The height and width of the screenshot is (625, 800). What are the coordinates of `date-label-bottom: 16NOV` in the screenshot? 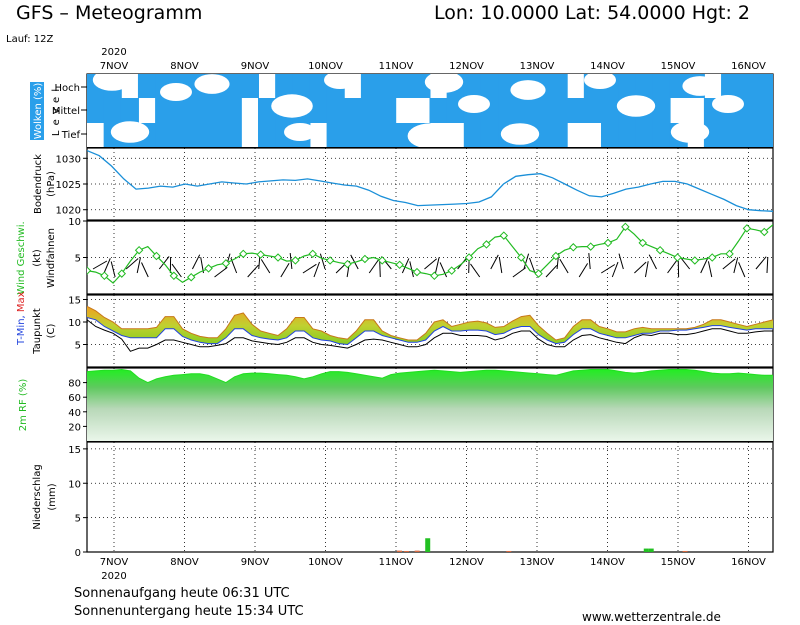 It's located at (748, 562).